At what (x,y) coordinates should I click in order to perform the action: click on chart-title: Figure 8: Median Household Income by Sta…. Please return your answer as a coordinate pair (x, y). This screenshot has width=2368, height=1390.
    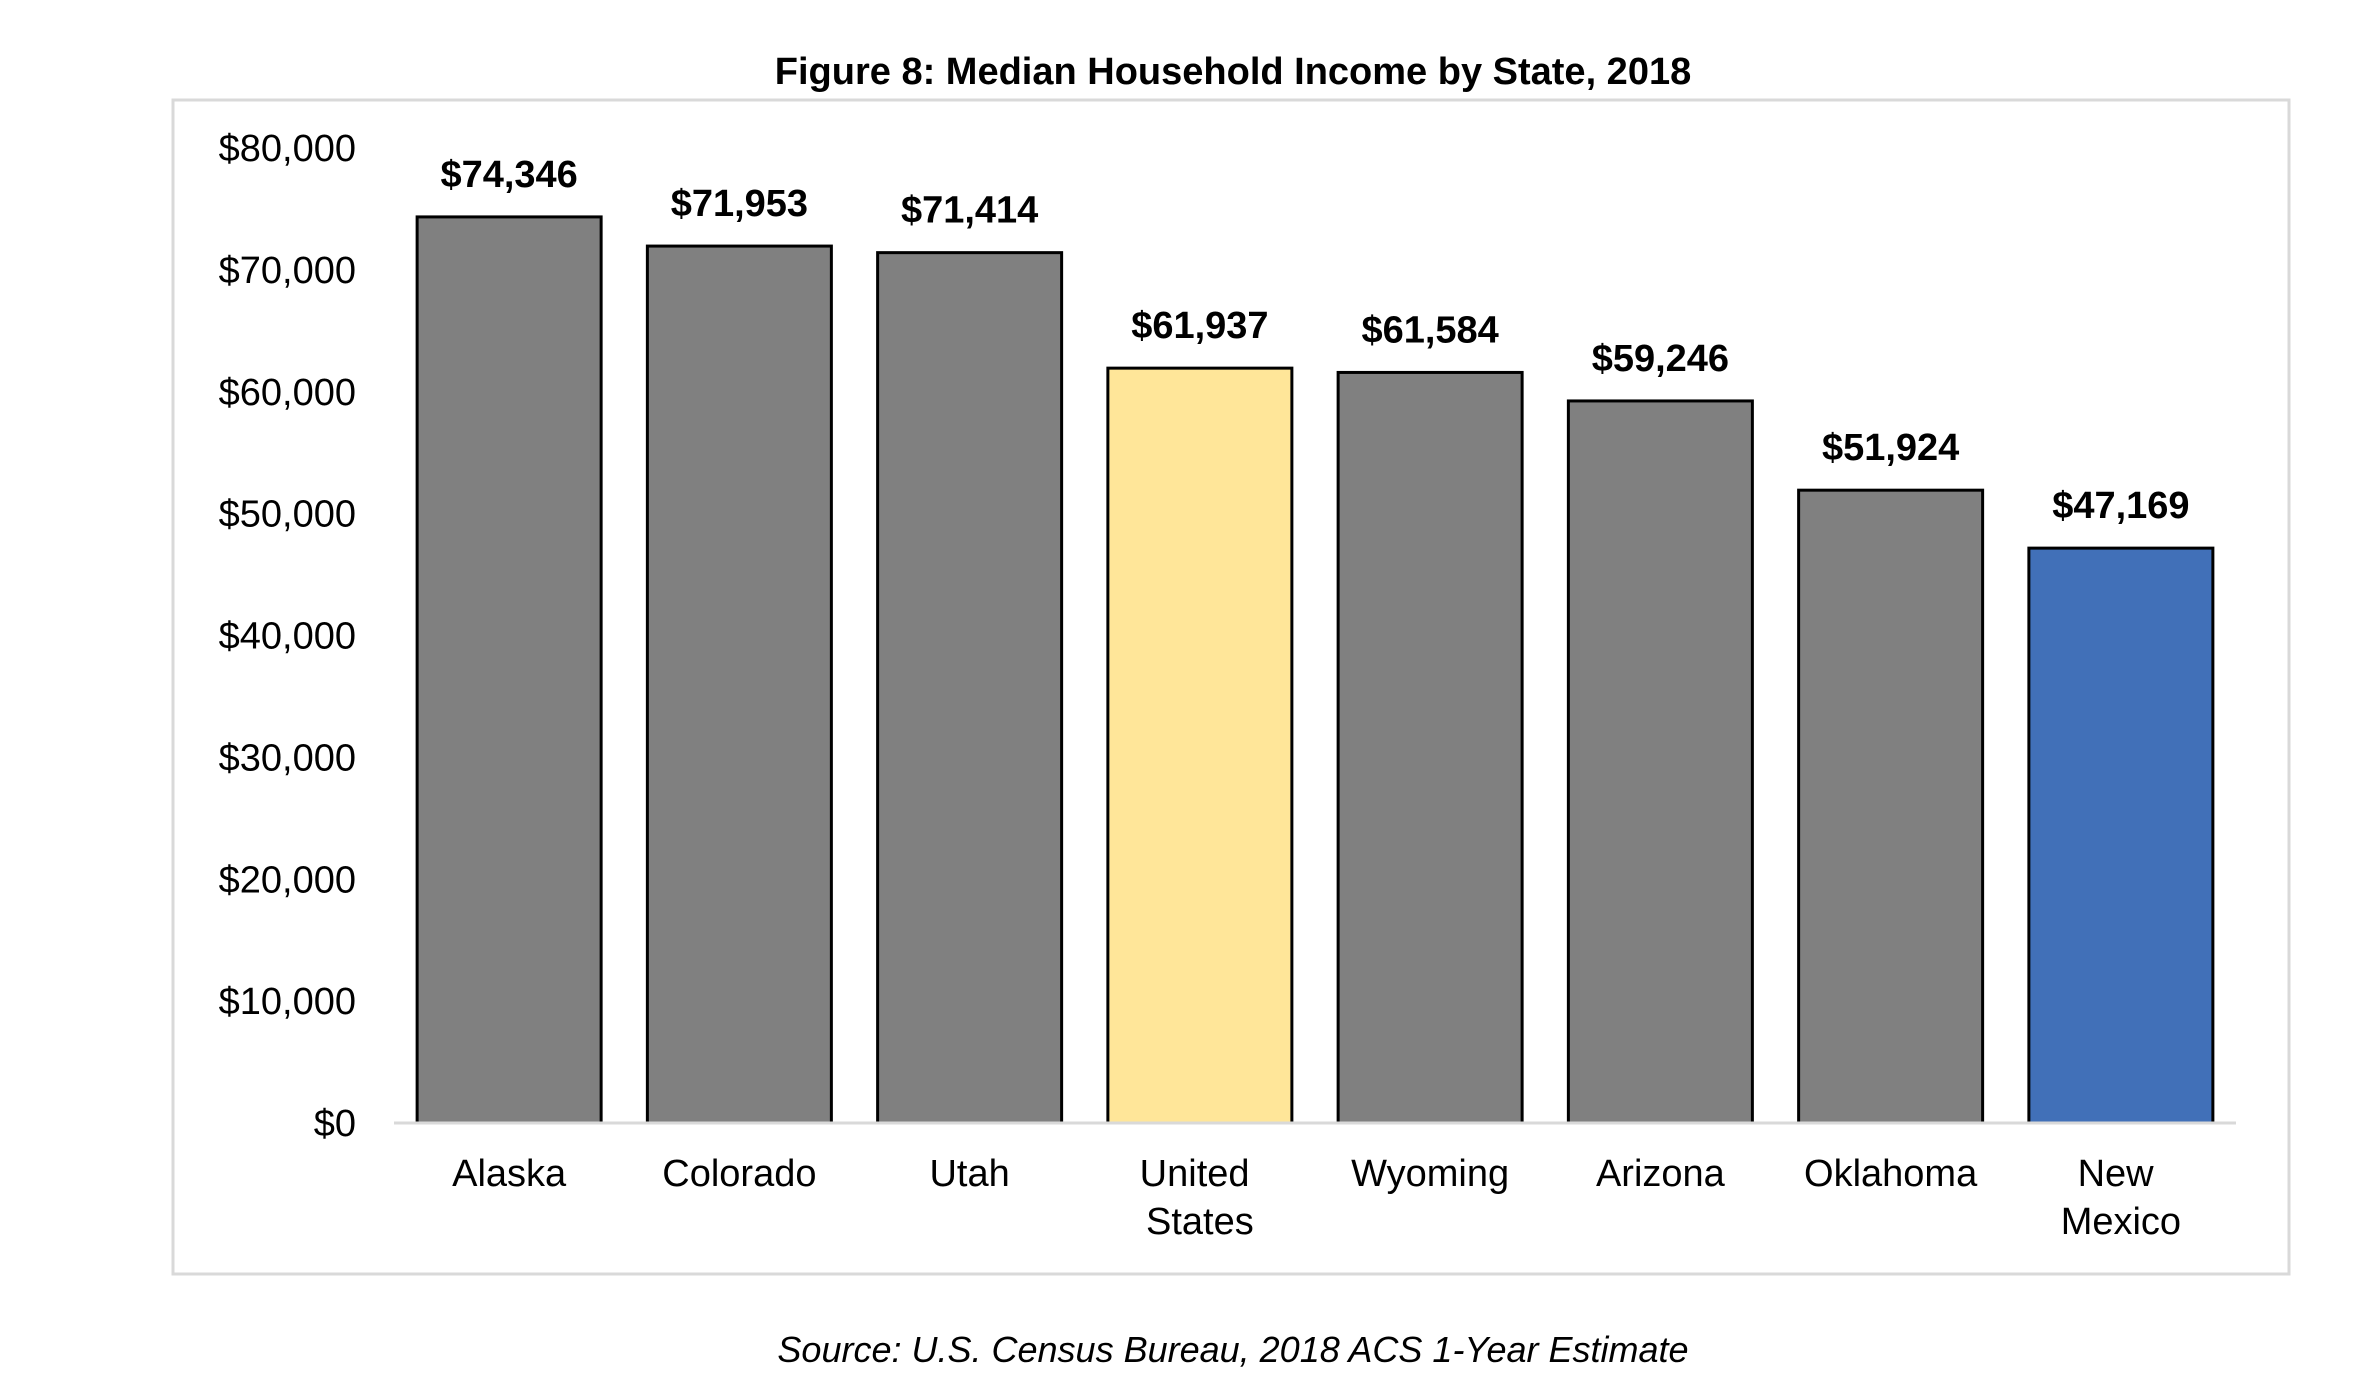
    Looking at the image, I should click on (1233, 72).